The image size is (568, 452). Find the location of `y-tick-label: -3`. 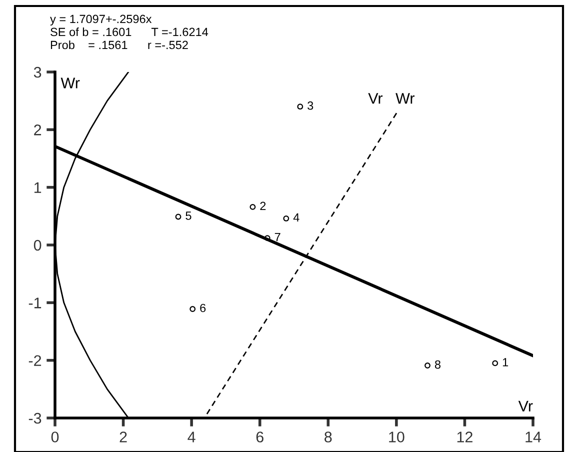

y-tick-label: -3 is located at coordinates (35, 418).